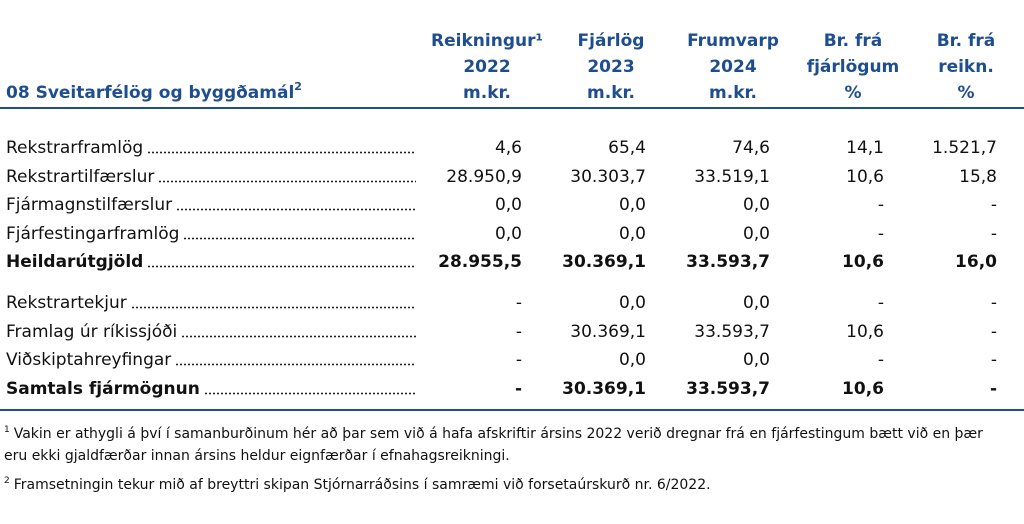  Describe the element at coordinates (7, 430) in the screenshot. I see `footnote-mark: 1` at that location.